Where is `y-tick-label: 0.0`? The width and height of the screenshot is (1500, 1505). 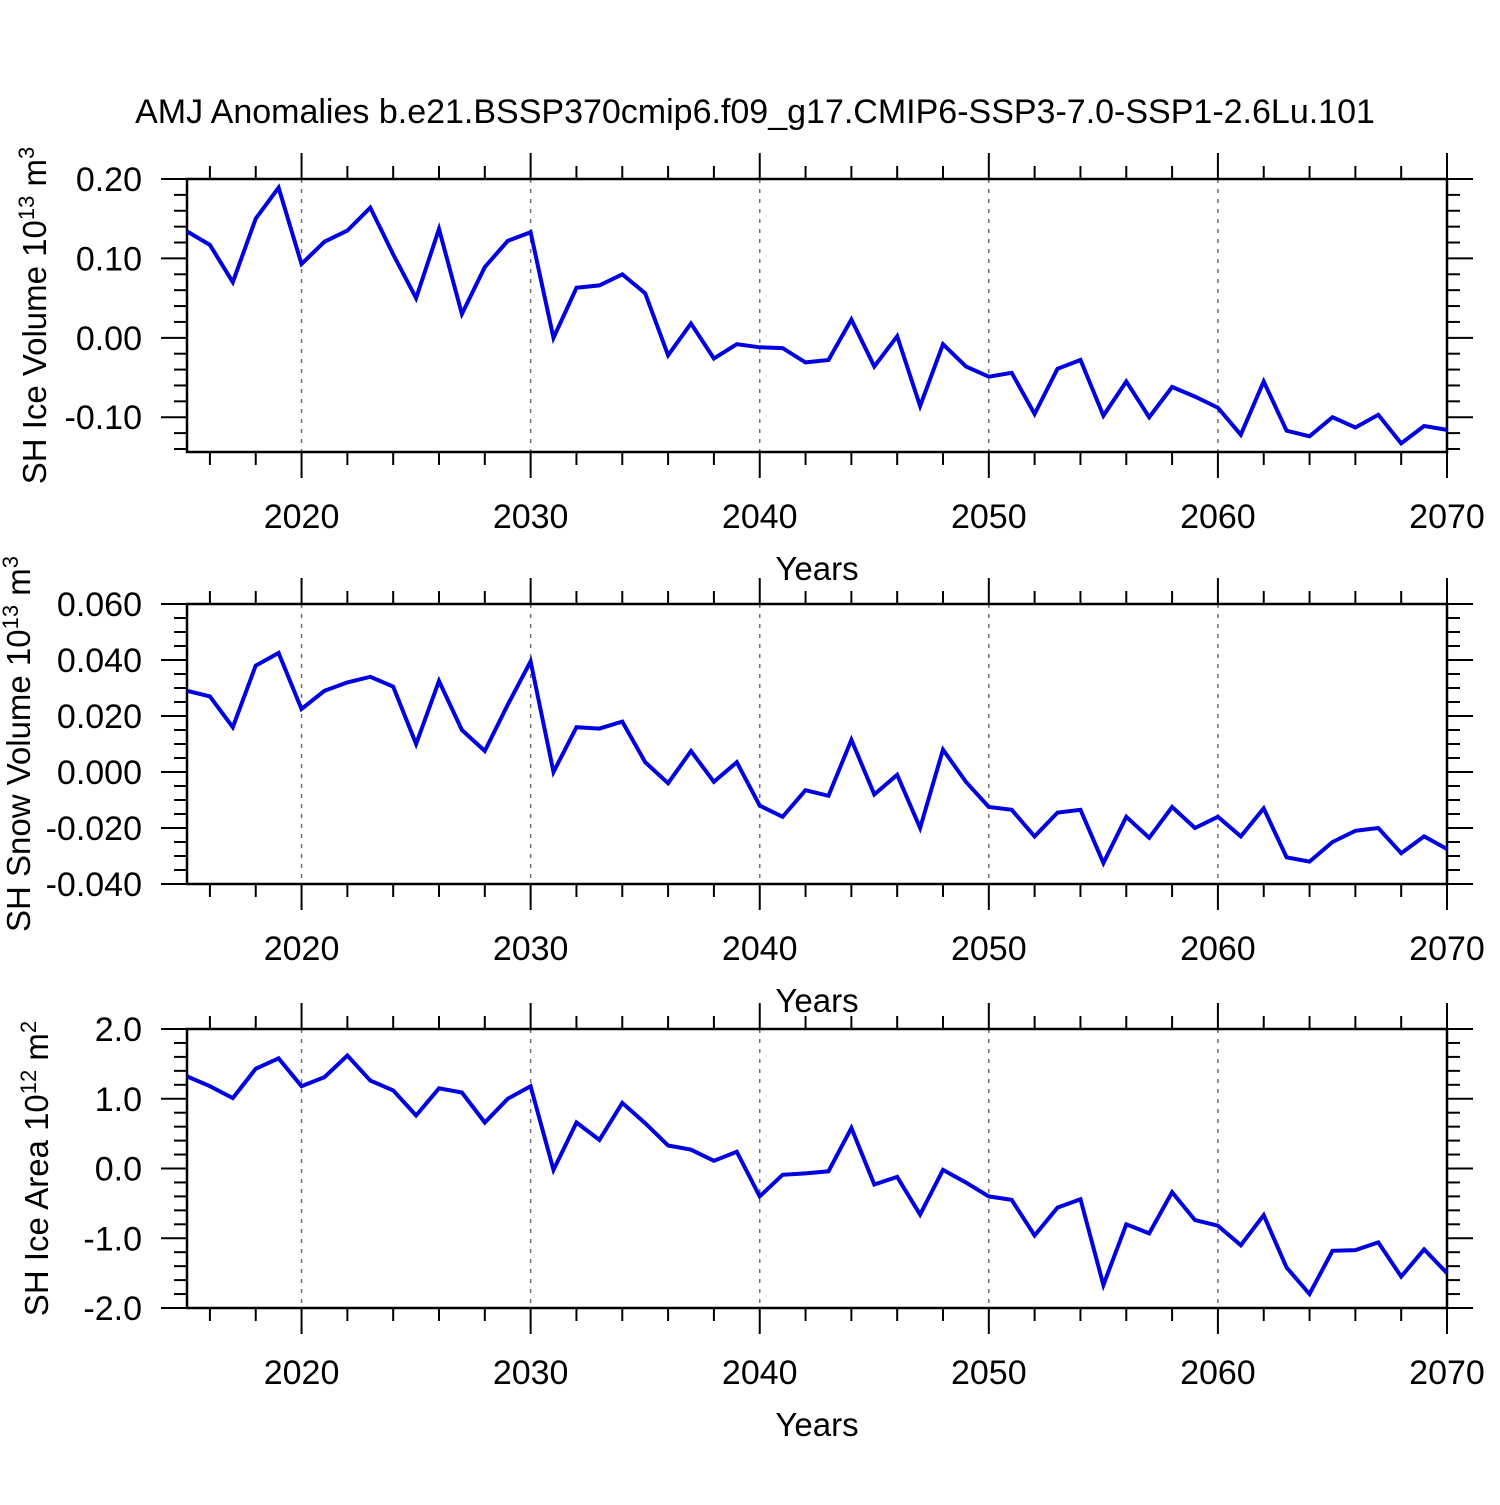 y-tick-label: 0.0 is located at coordinates (118, 1170).